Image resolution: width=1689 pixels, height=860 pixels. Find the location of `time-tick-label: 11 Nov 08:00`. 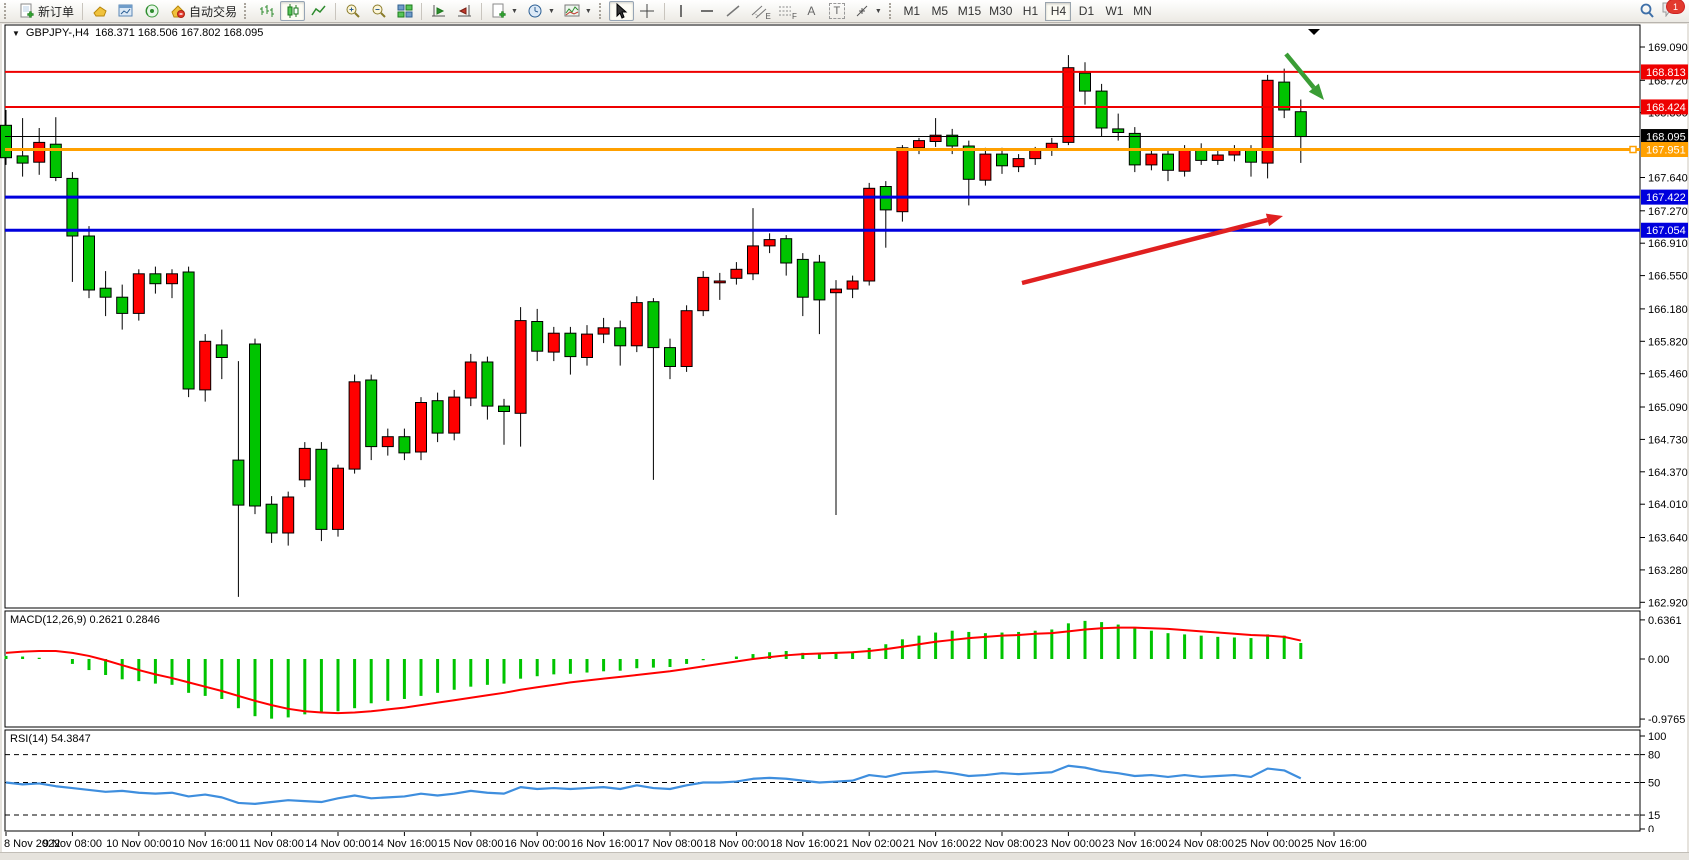

time-tick-label: 11 Nov 08:00 is located at coordinates (271, 844).